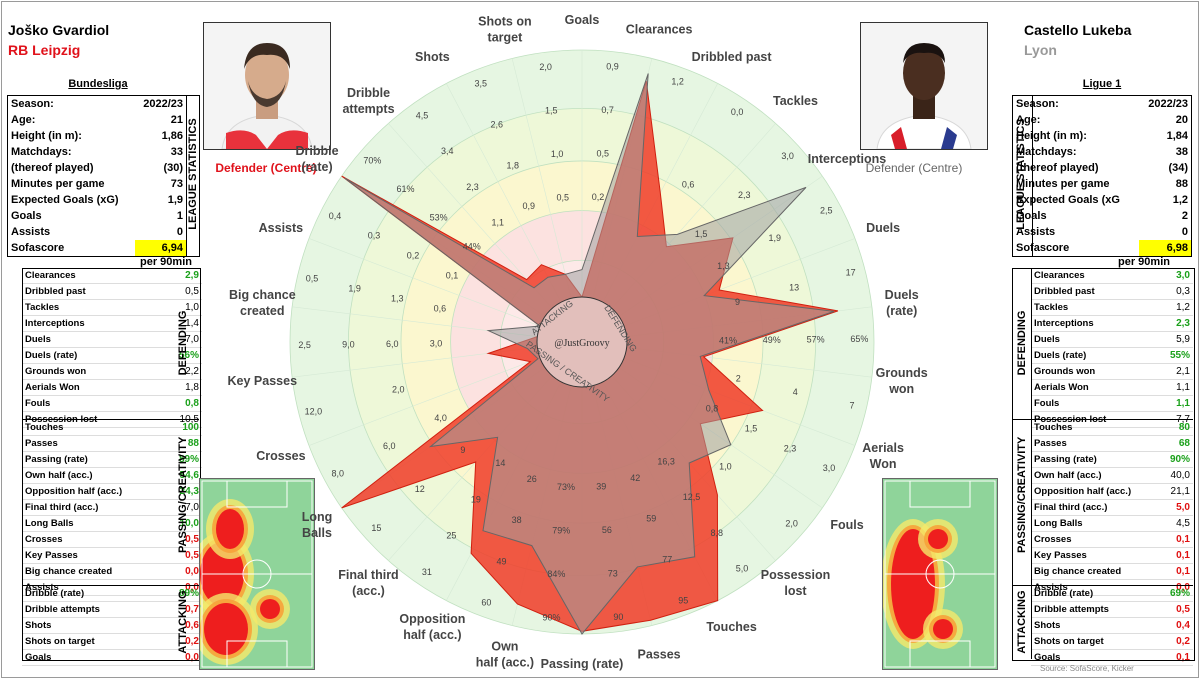  Describe the element at coordinates (97, 152) in the screenshot. I see `league-stat-row: Matchdays: 33` at that location.